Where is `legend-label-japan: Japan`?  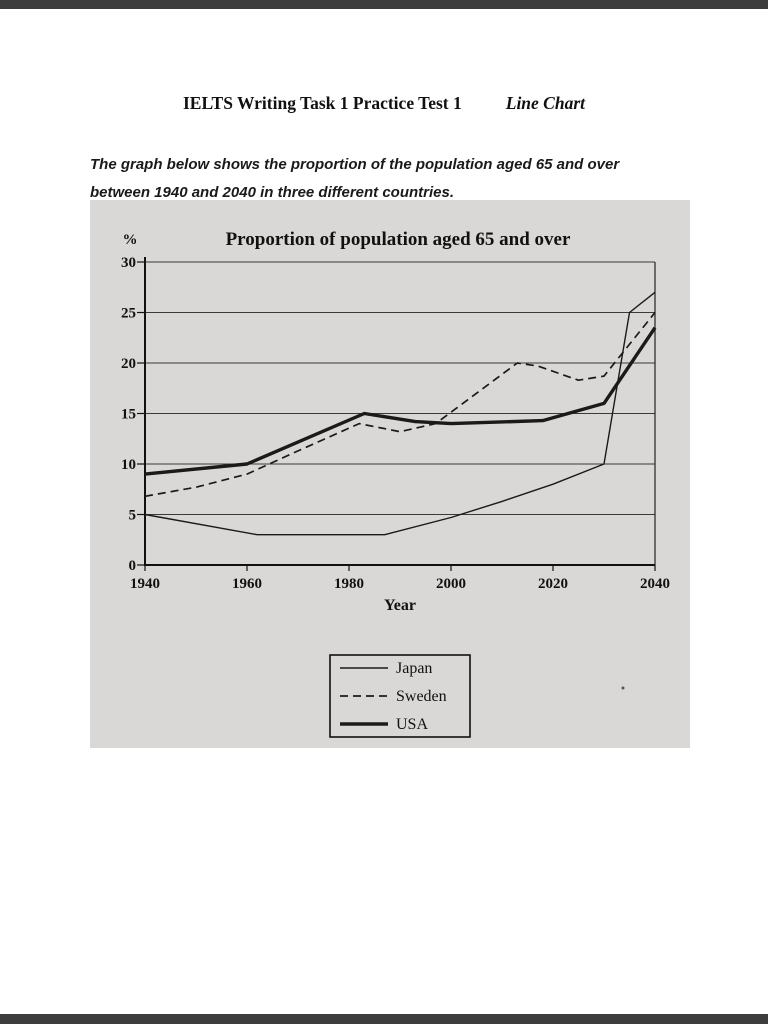 legend-label-japan: Japan is located at coordinates (414, 668).